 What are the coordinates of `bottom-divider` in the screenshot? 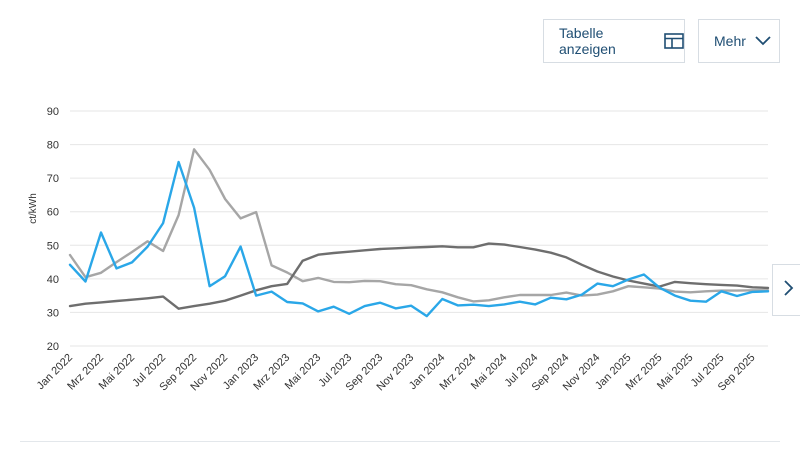 It's located at (400, 441).